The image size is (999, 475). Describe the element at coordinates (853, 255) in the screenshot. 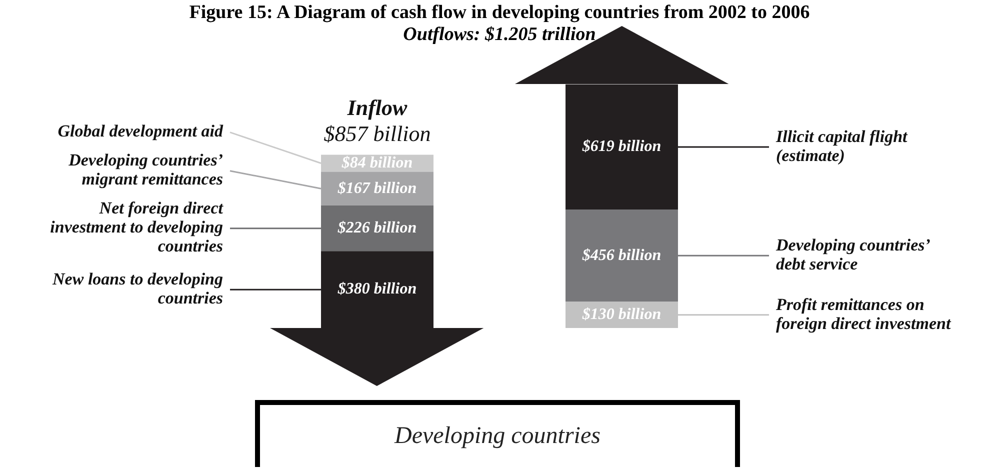

I see `text: Developing countries’ debt service` at that location.